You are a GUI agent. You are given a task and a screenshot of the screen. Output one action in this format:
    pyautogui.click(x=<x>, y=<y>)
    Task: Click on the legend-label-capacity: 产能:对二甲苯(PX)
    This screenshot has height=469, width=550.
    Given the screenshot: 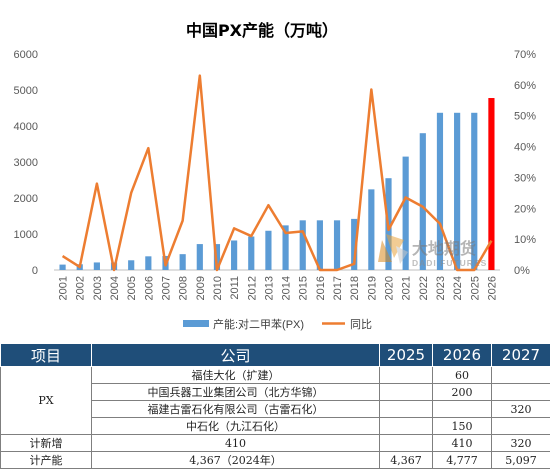 What is the action you would take?
    pyautogui.click(x=258, y=324)
    